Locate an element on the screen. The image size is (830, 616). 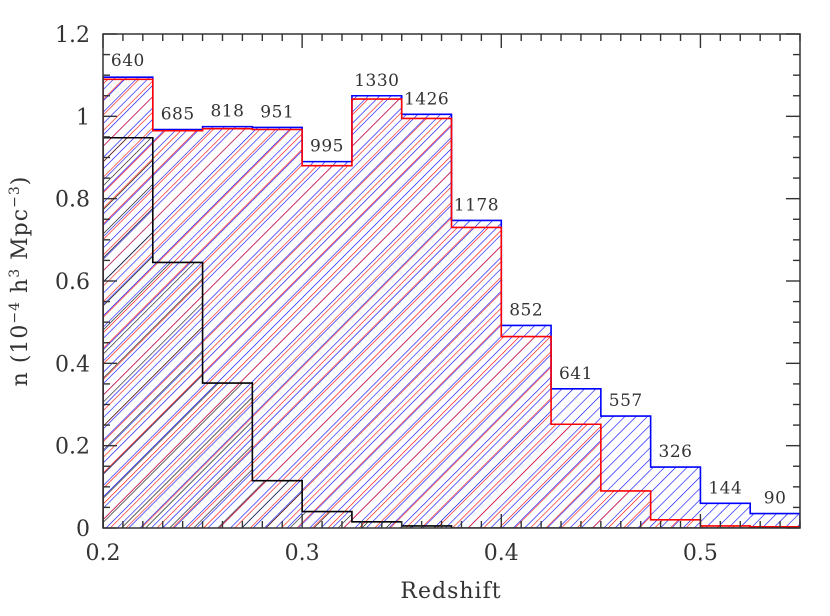
y-axis-label-superscript: −3 is located at coordinates (15, 196).